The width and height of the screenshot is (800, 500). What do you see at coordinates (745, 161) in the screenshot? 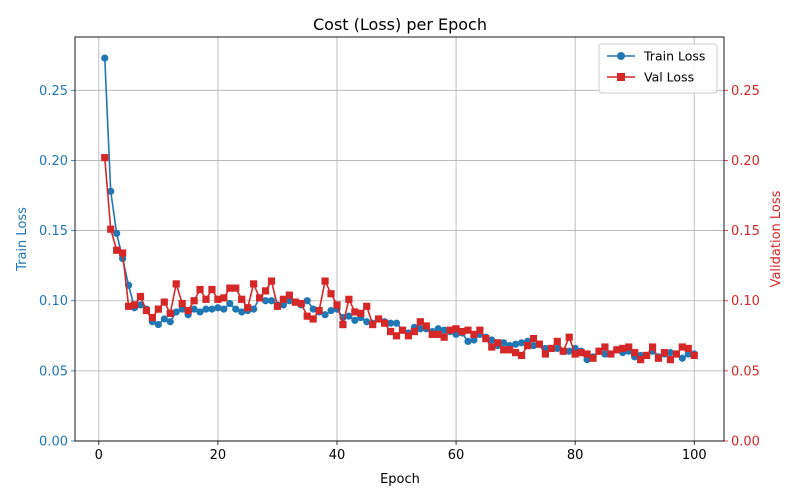
I see `y-right-tick-label: 0.20` at bounding box center [745, 161].